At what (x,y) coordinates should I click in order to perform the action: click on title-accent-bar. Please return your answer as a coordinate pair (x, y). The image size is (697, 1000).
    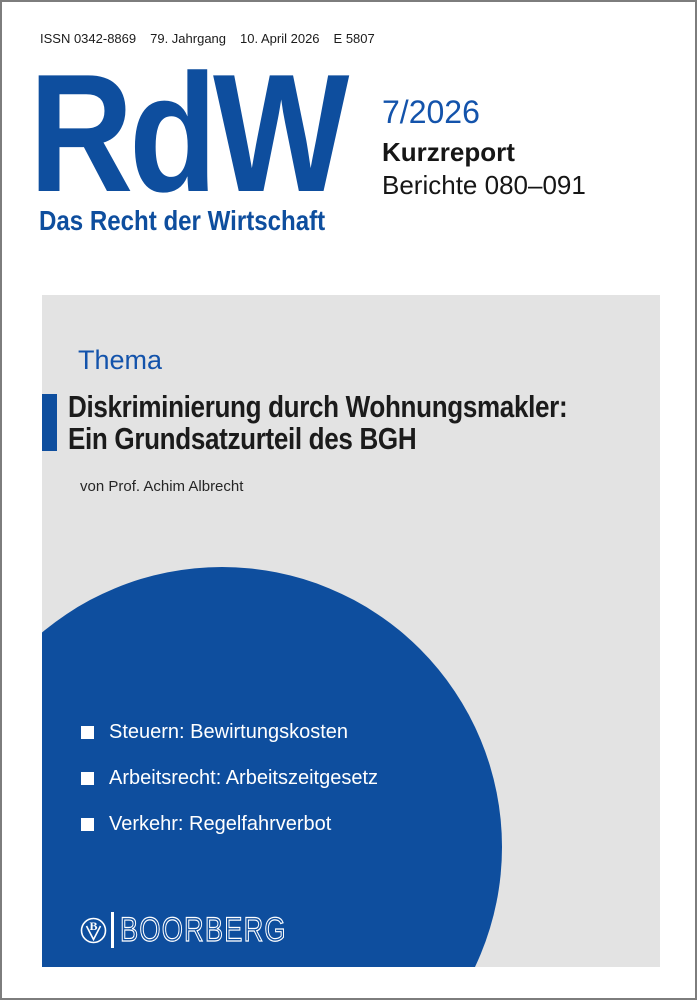
    Looking at the image, I should click on (49, 422).